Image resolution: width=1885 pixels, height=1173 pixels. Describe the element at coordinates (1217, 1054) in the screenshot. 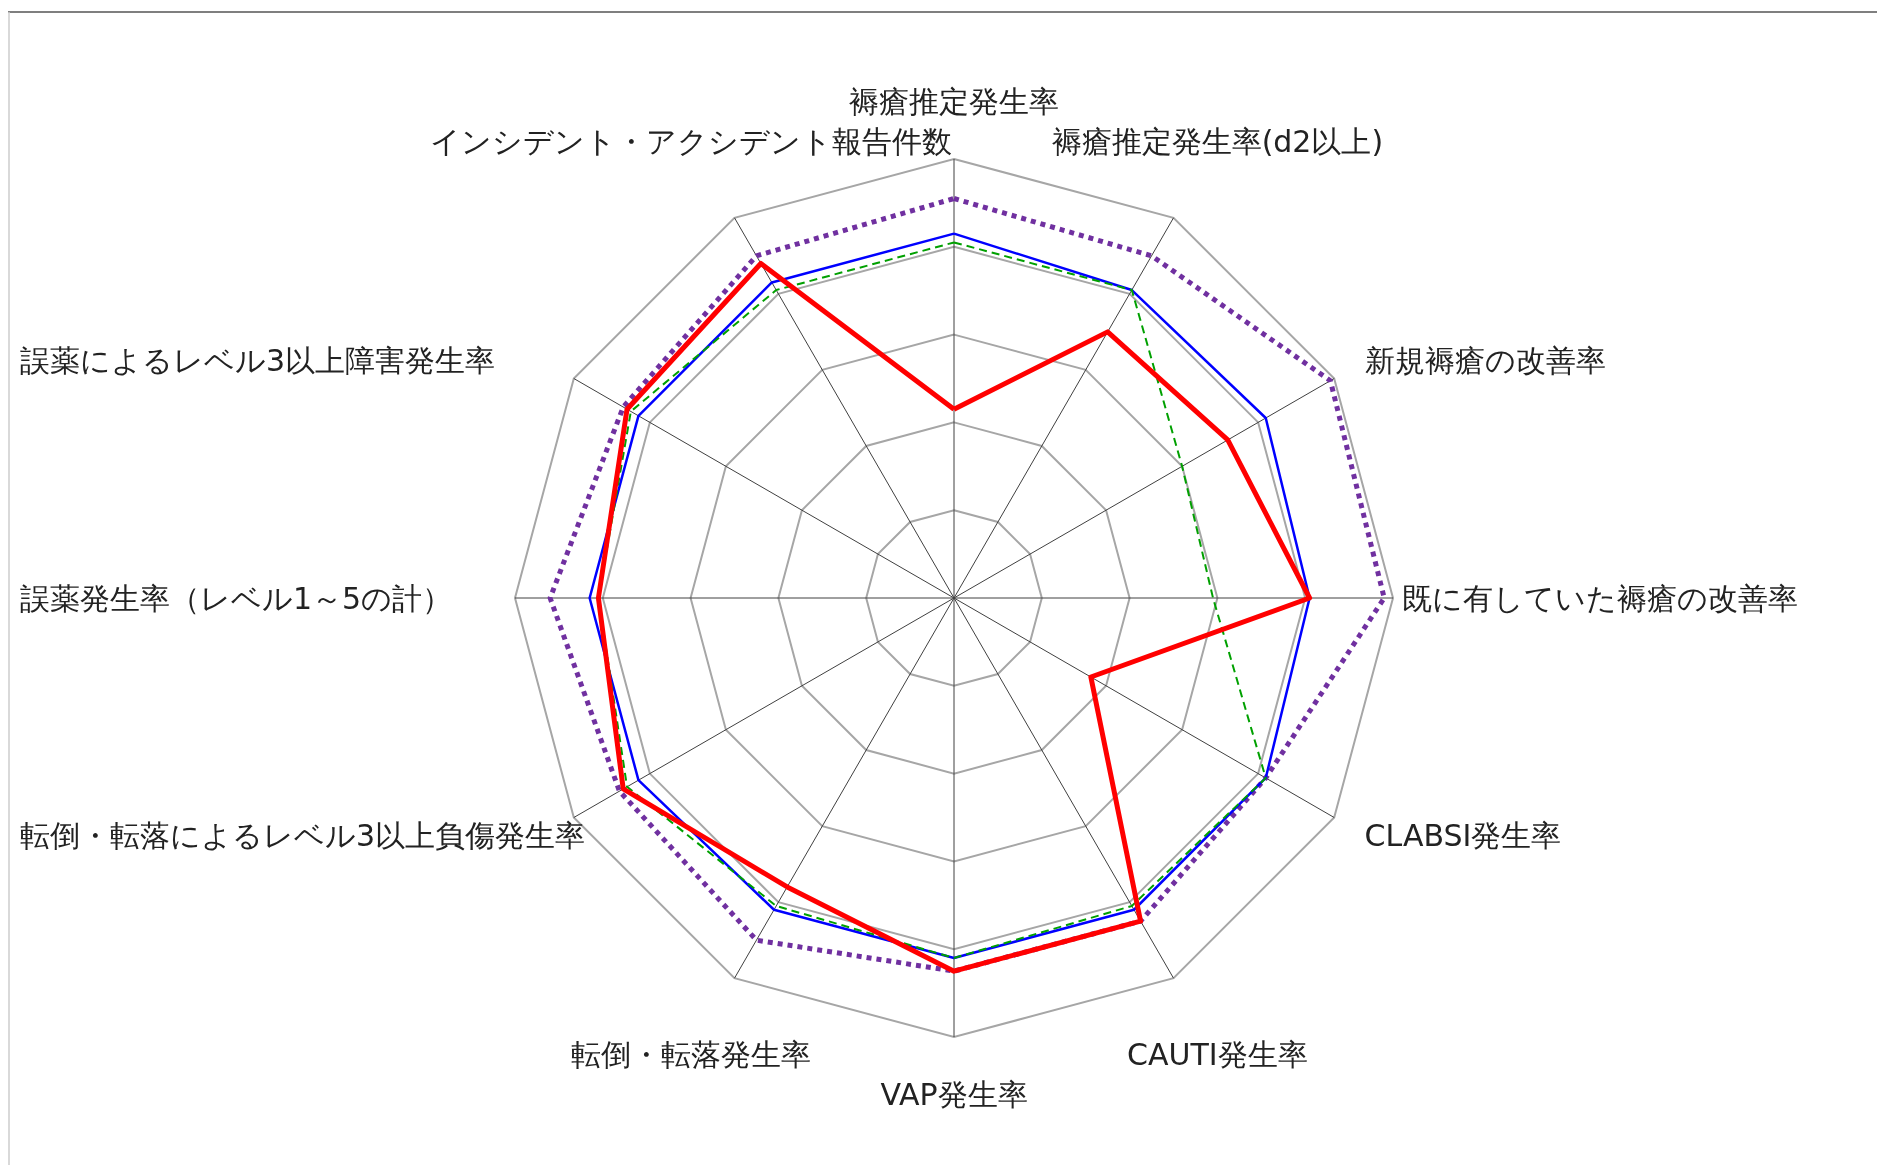

I see `spoke-label: CAUTI発生率` at that location.